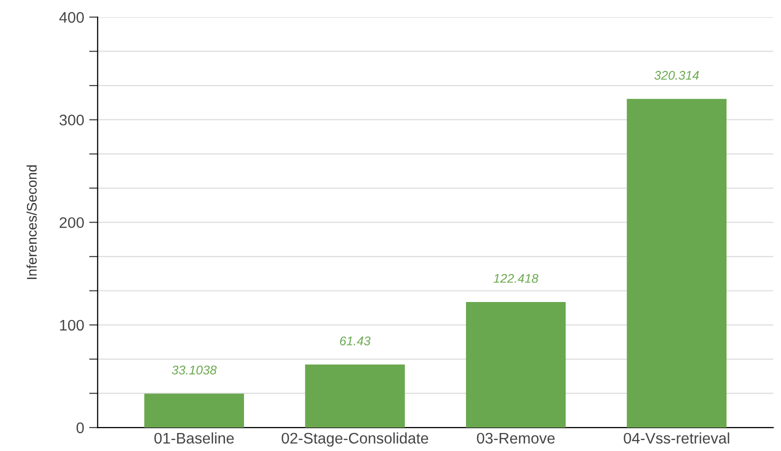 Image resolution: width=781 pixels, height=451 pixels. Describe the element at coordinates (72, 325) in the screenshot. I see `y-tick-label: 100` at that location.